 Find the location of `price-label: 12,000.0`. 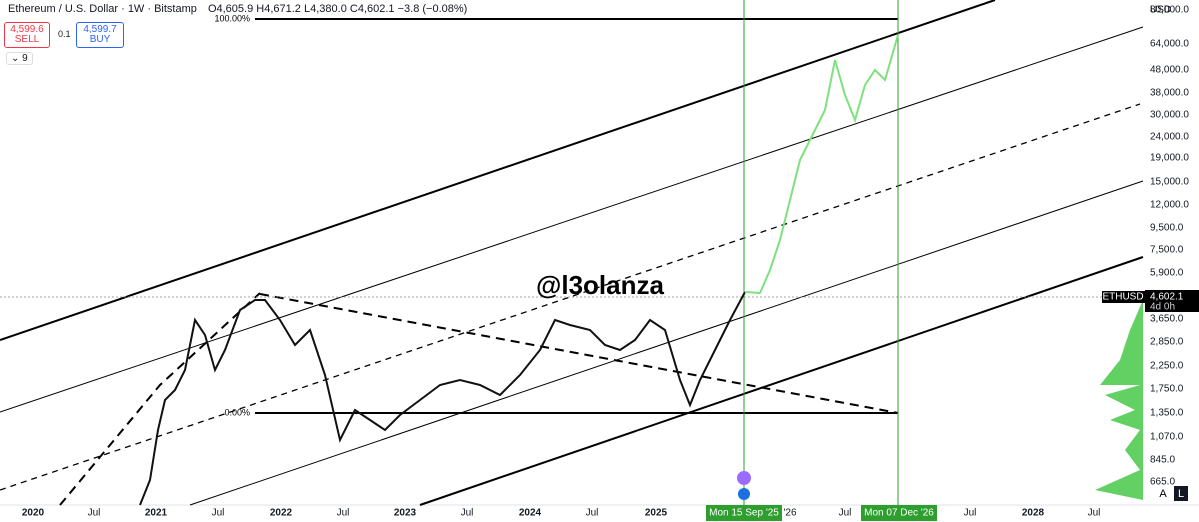

price-label: 12,000.0 is located at coordinates (1169, 205).